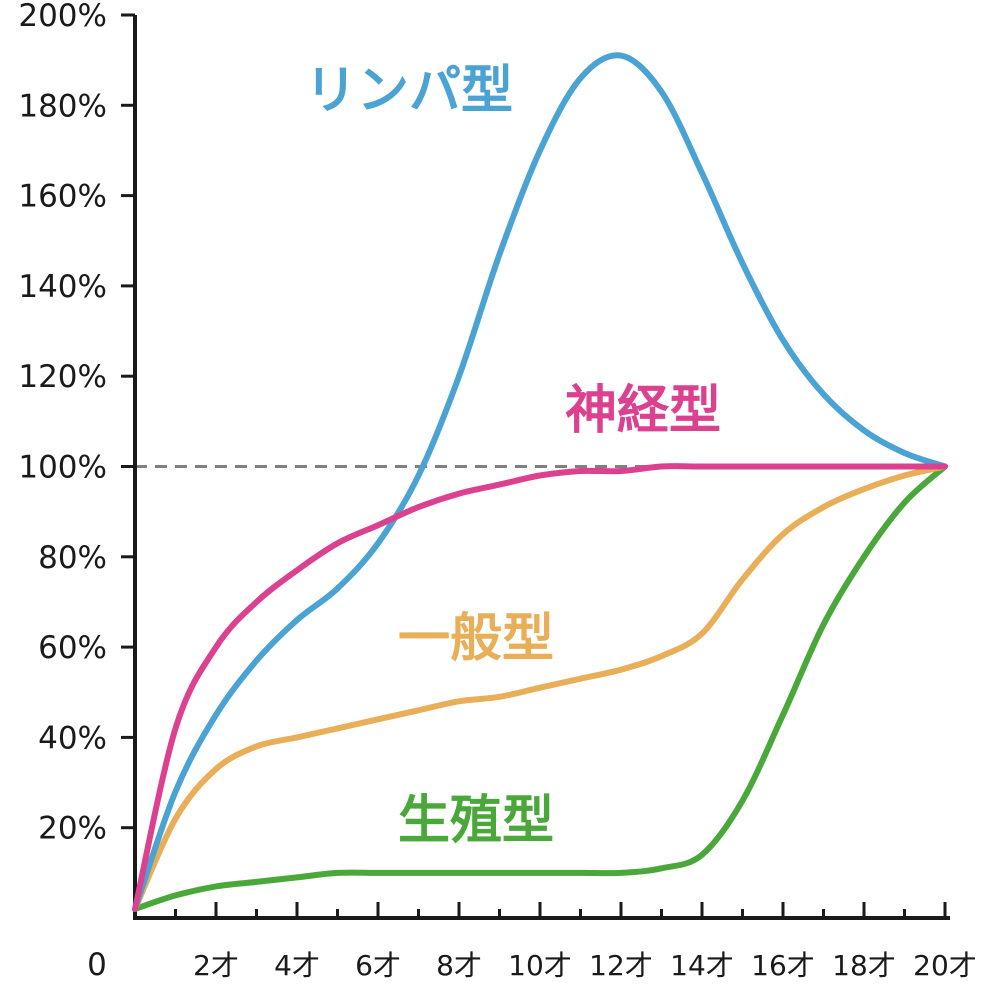  Describe the element at coordinates (643, 411) in the screenshot. I see `series-label-neural: 神経型` at that location.